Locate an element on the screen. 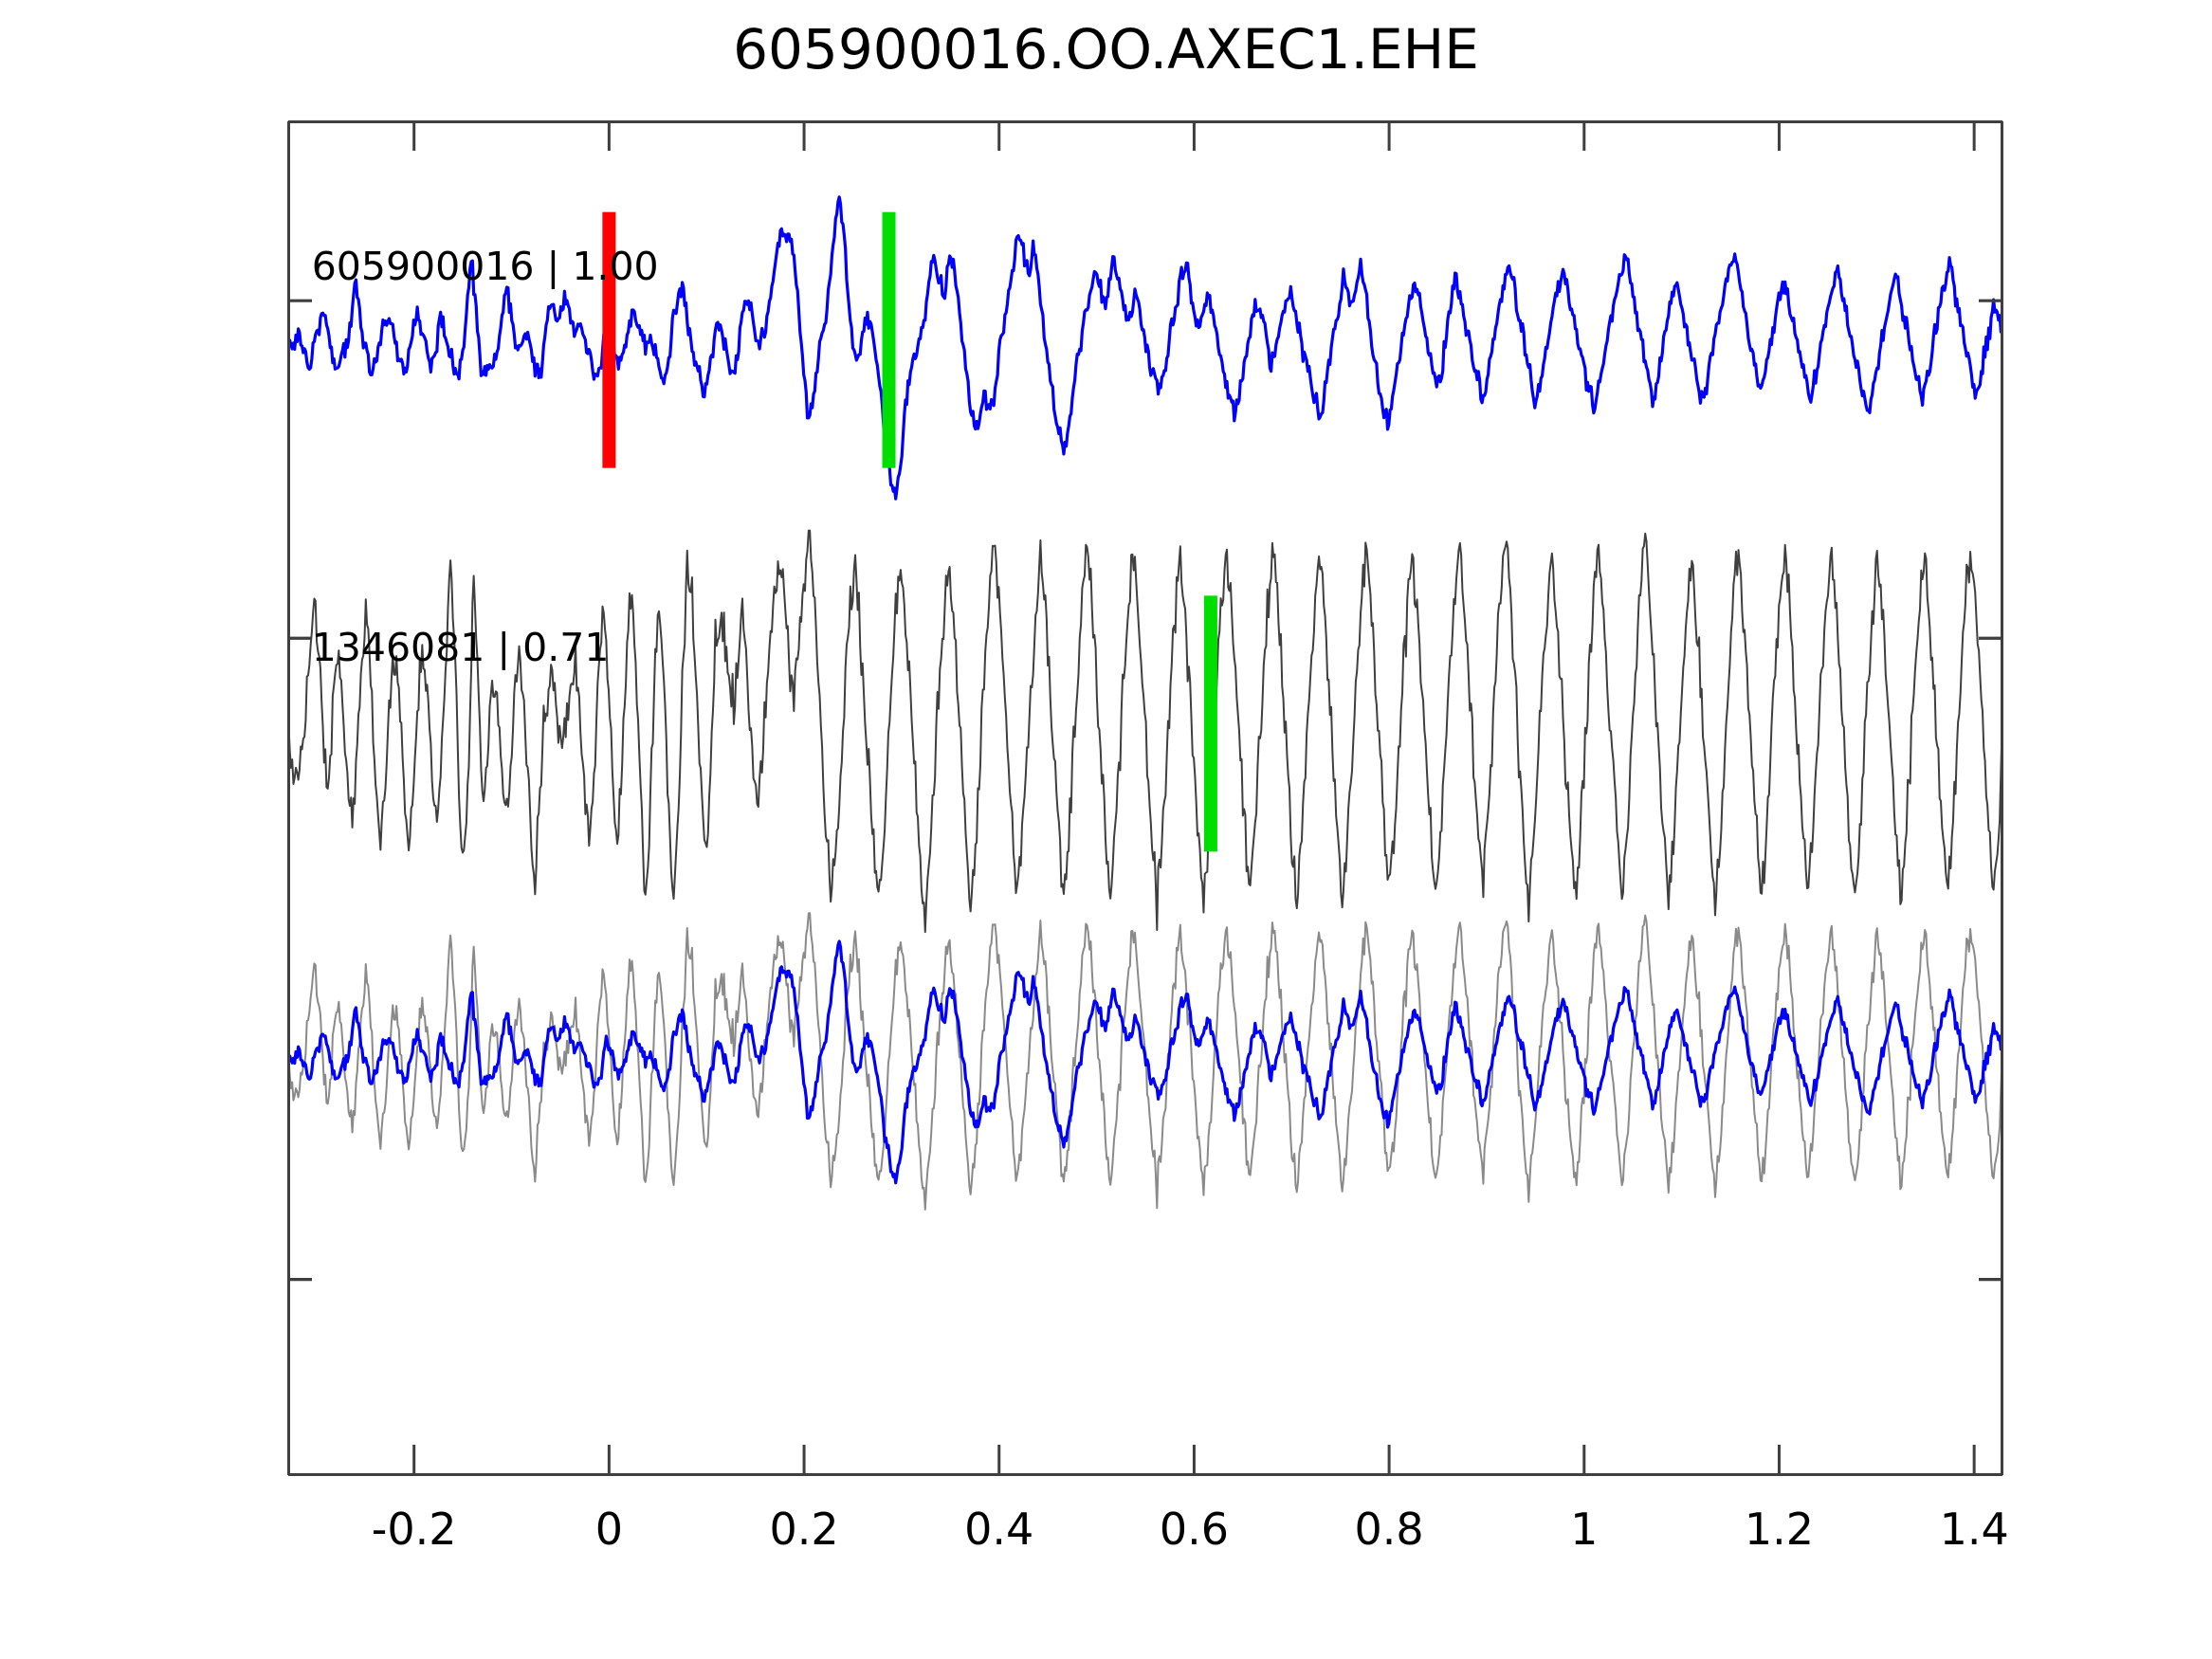 The height and width of the screenshot is (1659, 2212). x-tick-label: 0.6 is located at coordinates (1194, 1529).